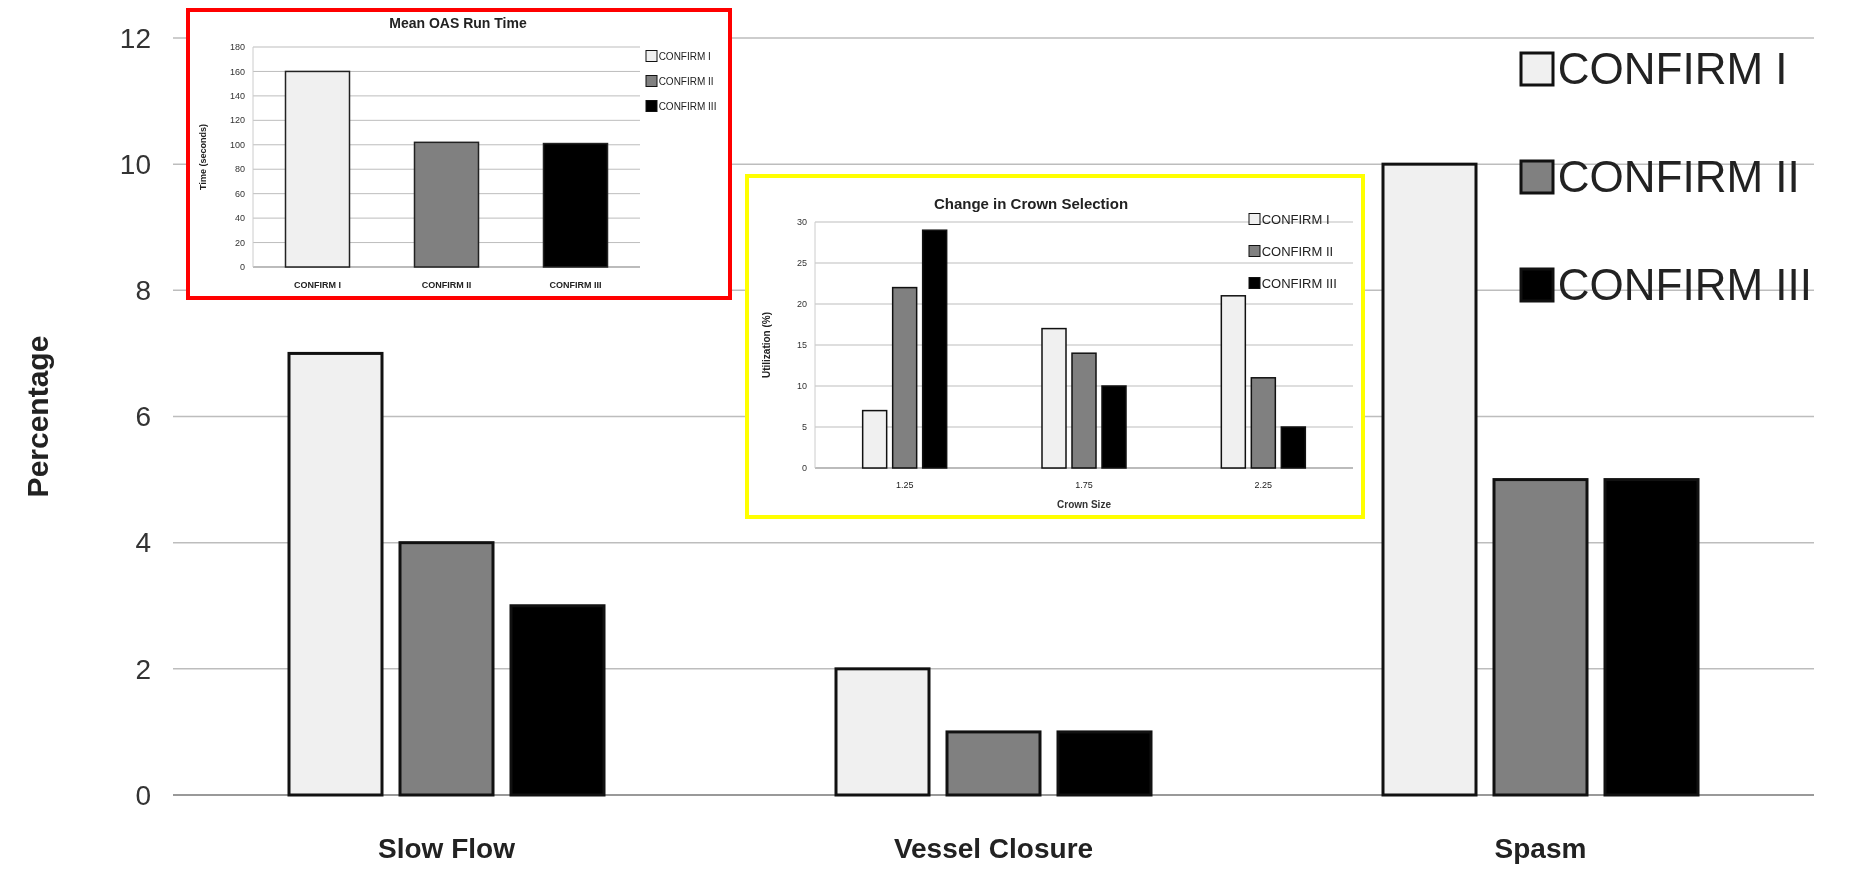 This screenshot has height=878, width=1853. Describe the element at coordinates (1084, 485) in the screenshot. I see `x-tick-label: 1.75` at that location.